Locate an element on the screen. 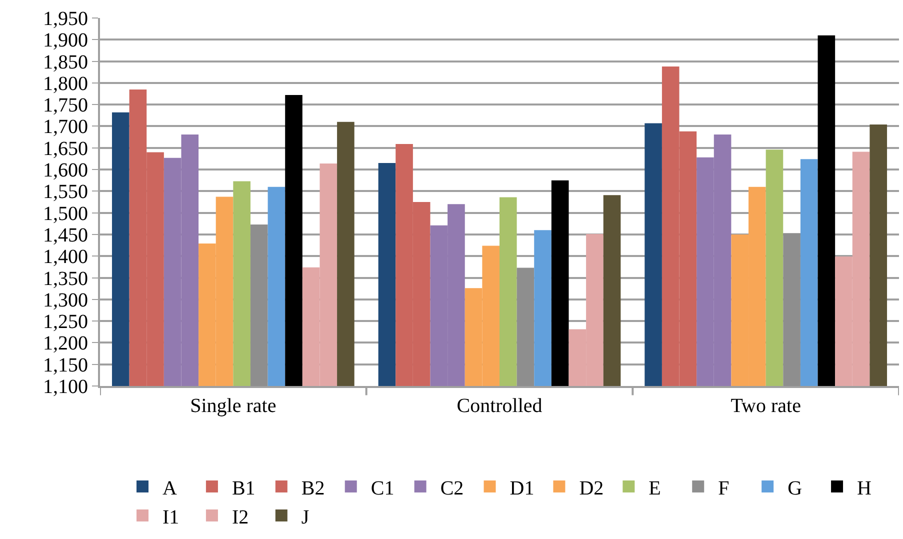 This screenshot has width=903, height=539. legend-label: D1 is located at coordinates (522, 488).